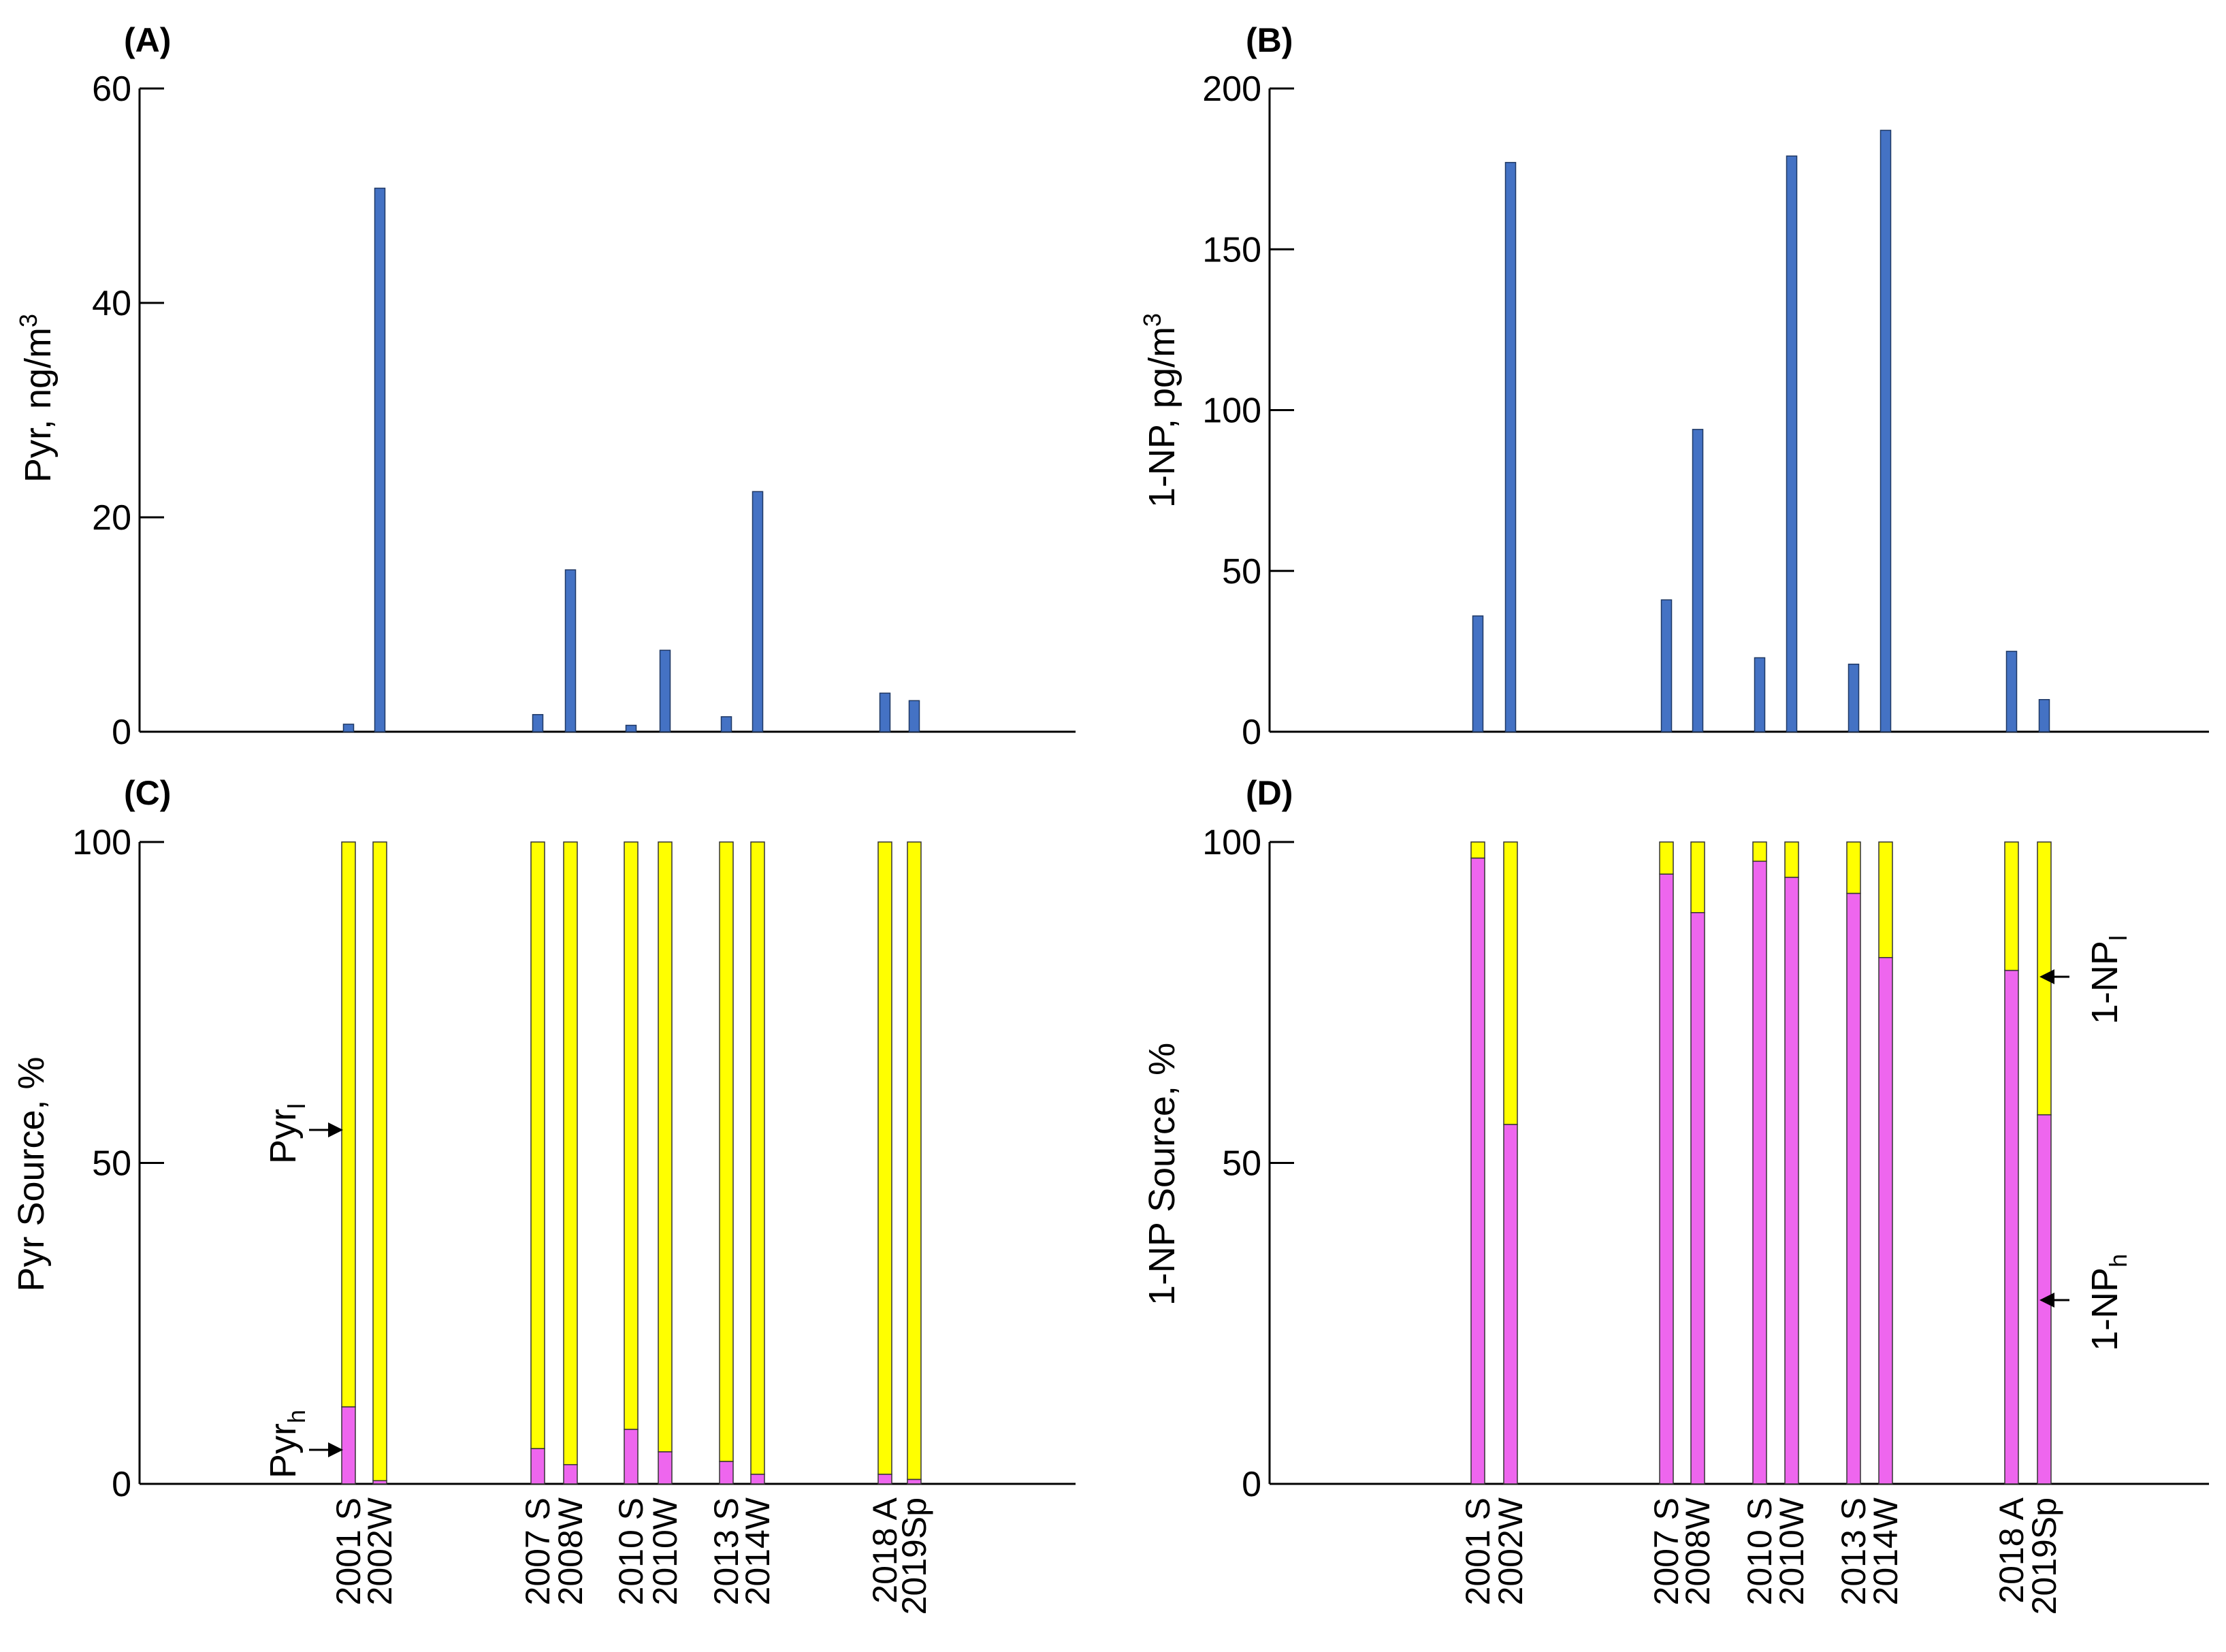 The image size is (2226, 1652). What do you see at coordinates (1231, 89) in the screenshot?
I see `y-tick-label: 200` at bounding box center [1231, 89].